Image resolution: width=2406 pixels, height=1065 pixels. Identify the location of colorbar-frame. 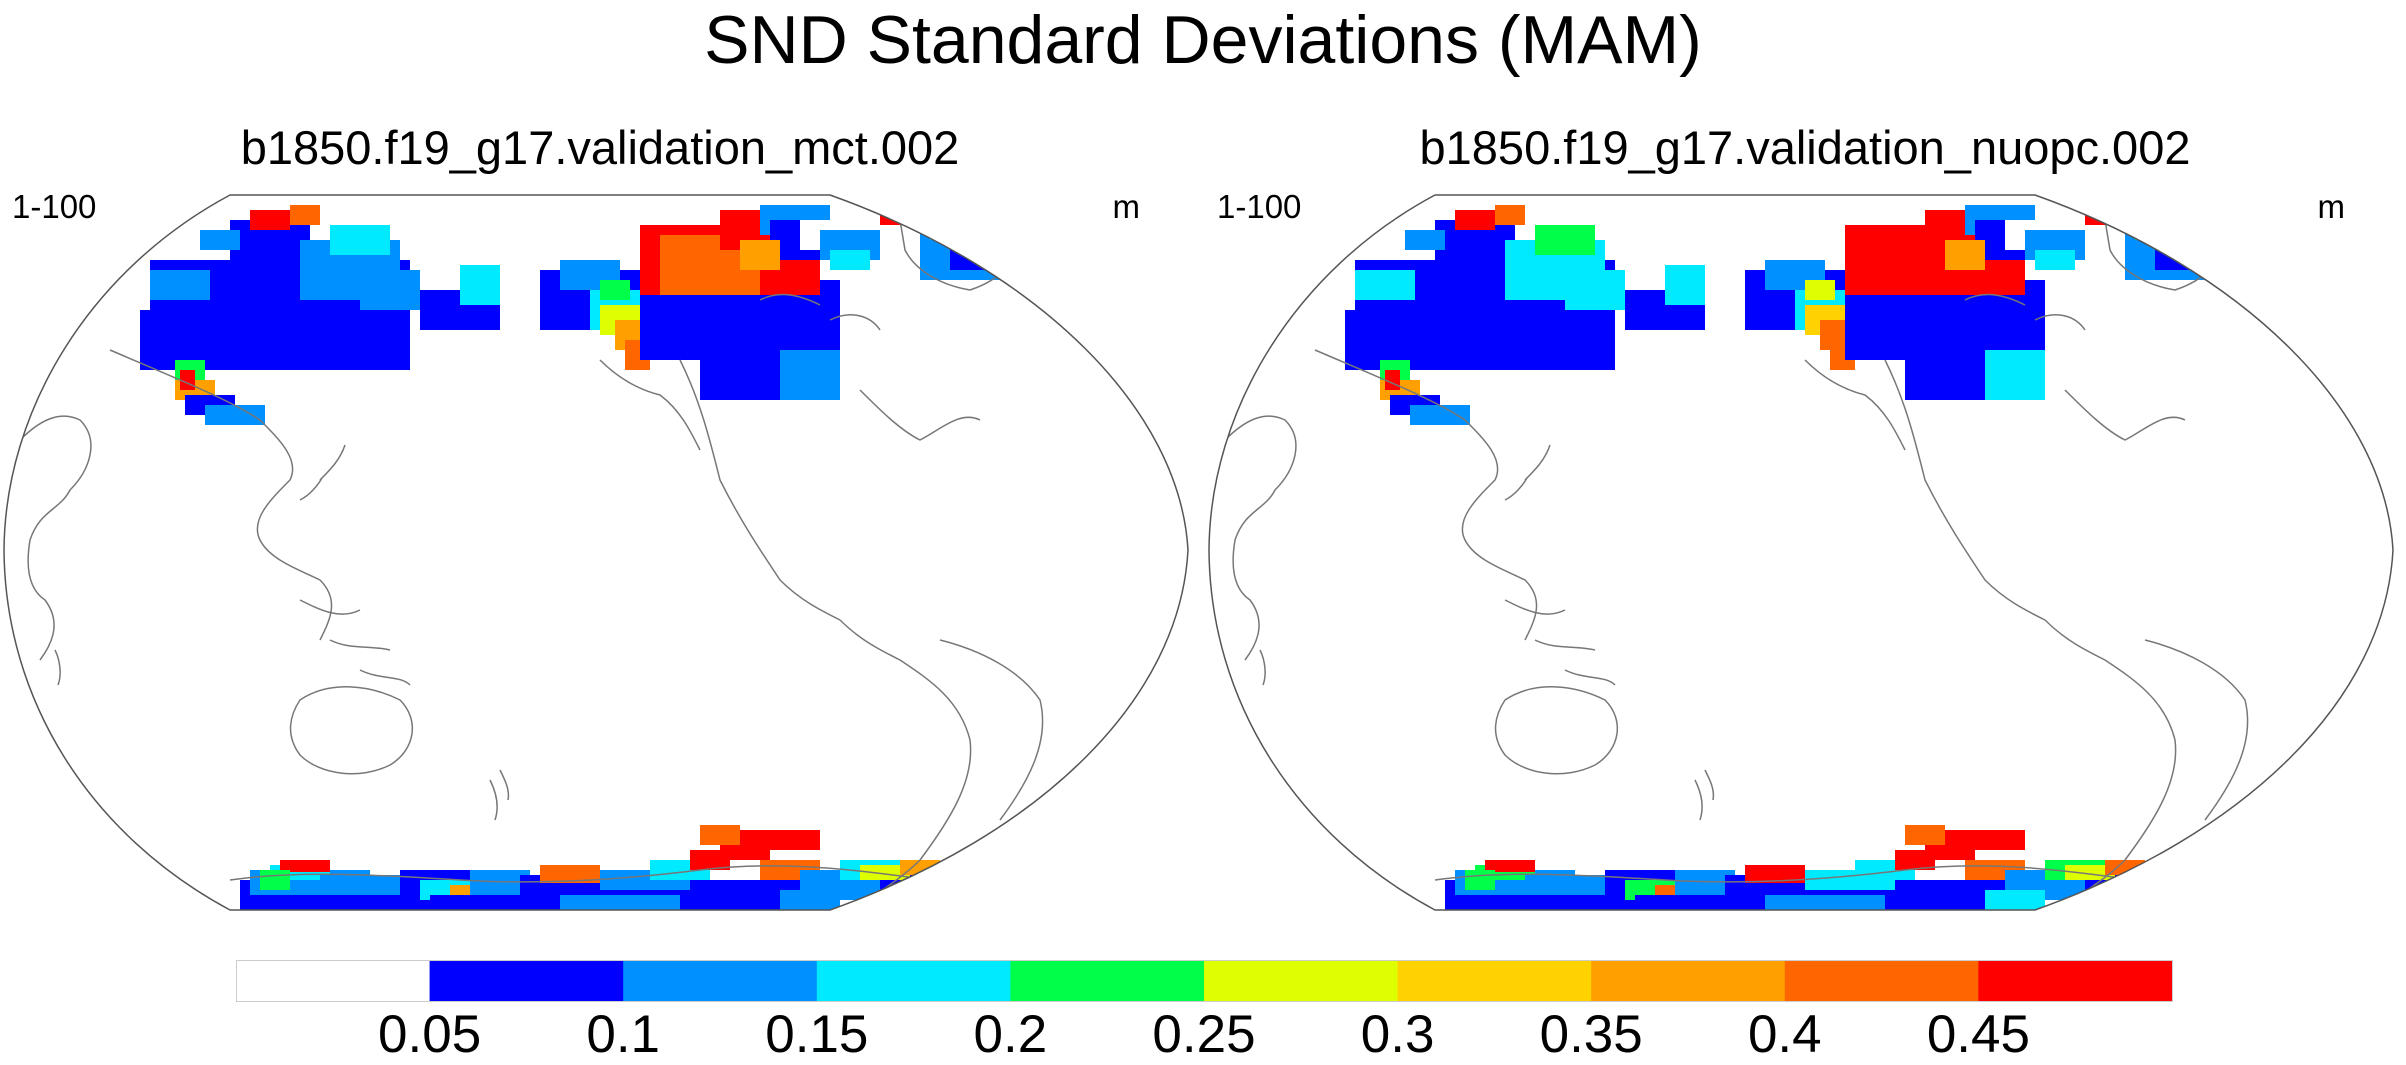
(1204, 981).